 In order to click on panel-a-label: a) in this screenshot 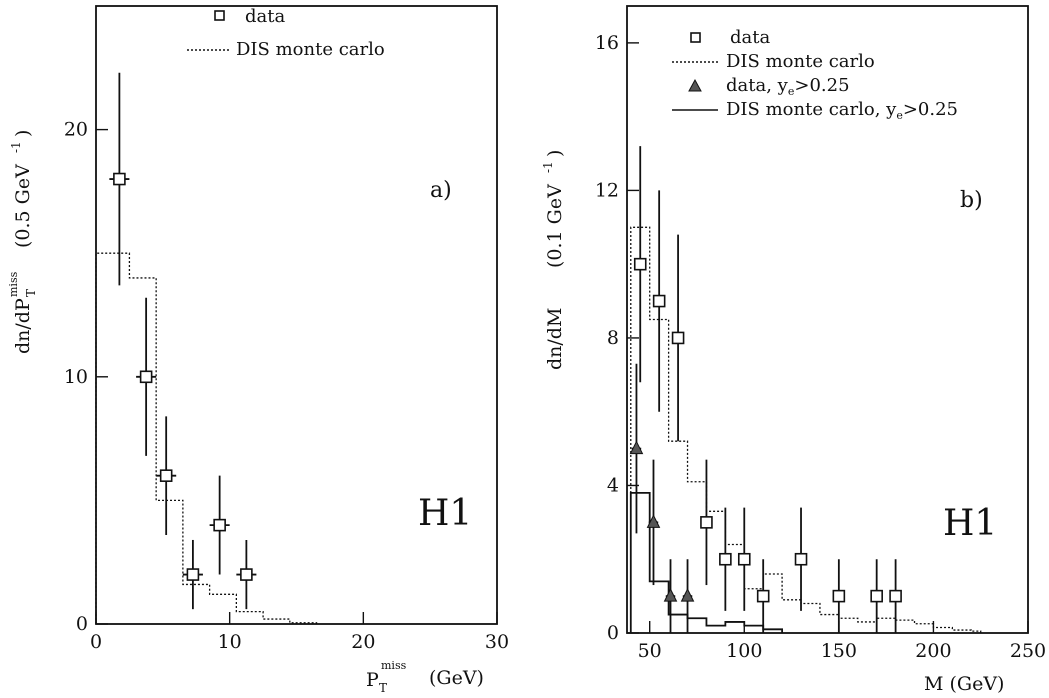, I will do `click(441, 190)`.